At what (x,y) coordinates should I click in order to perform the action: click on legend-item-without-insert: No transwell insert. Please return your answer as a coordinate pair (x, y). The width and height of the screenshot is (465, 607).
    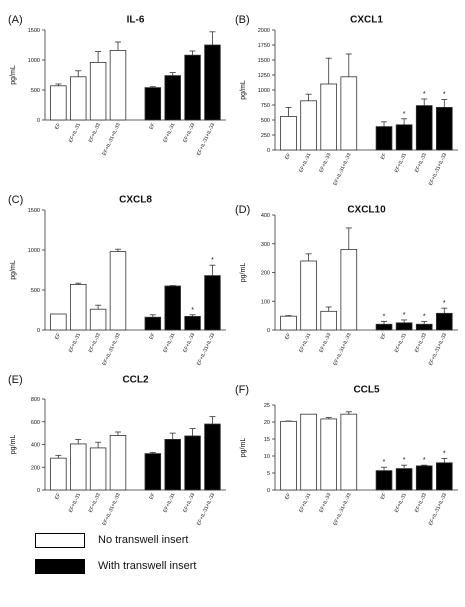
    Looking at the image, I should click on (185, 543).